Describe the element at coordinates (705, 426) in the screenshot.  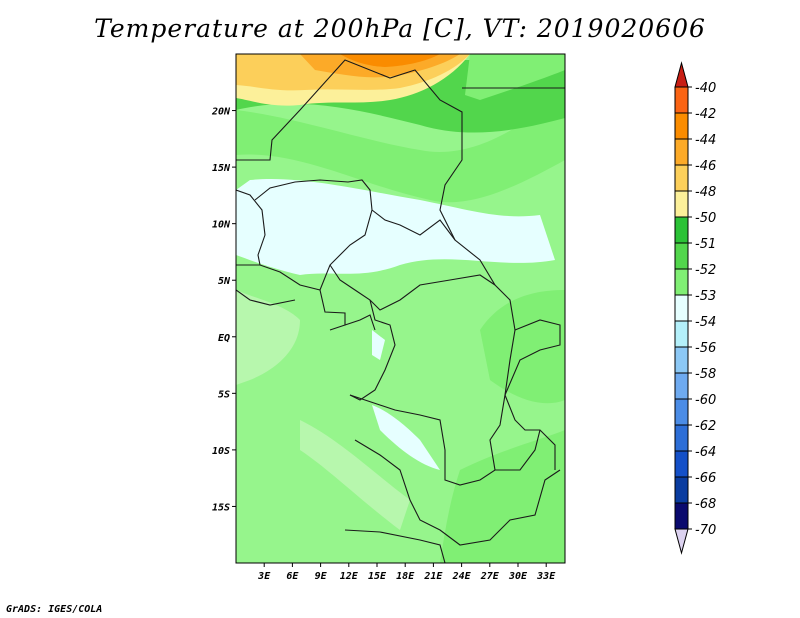
I see `colorbar-label: -62` at that location.